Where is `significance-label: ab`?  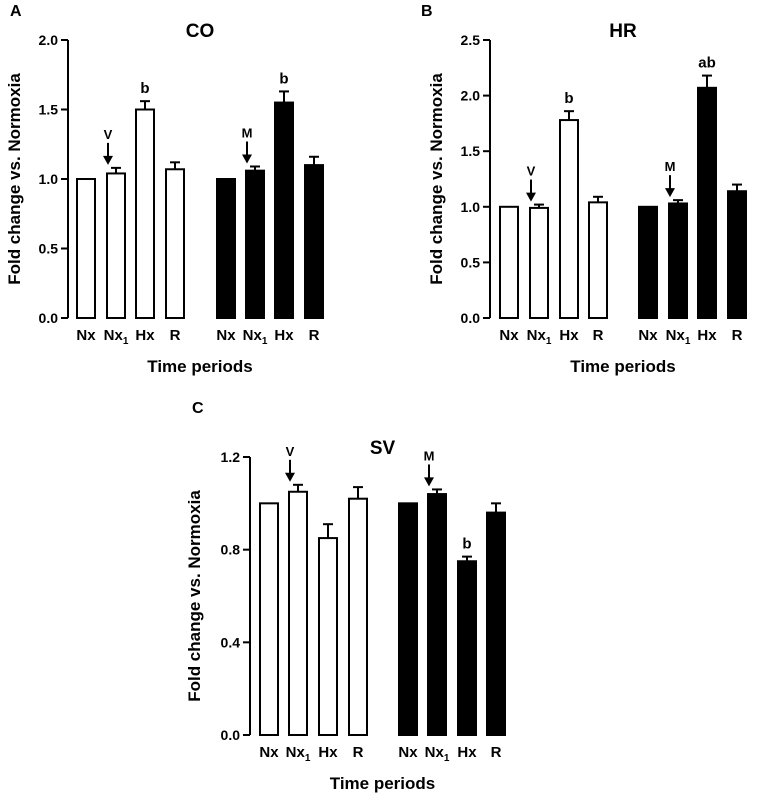
significance-label: ab is located at coordinates (707, 63).